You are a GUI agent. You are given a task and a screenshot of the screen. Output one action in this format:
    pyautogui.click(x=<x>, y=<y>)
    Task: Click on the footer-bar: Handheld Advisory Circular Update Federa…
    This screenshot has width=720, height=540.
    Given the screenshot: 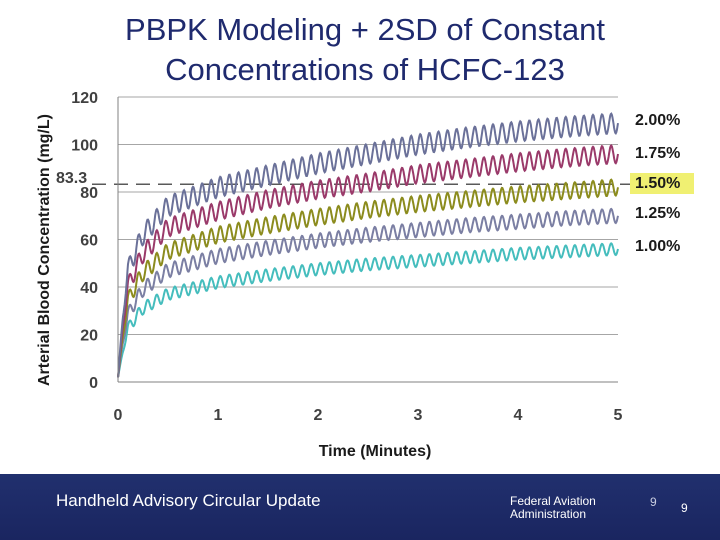 What is the action you would take?
    pyautogui.click(x=360, y=507)
    